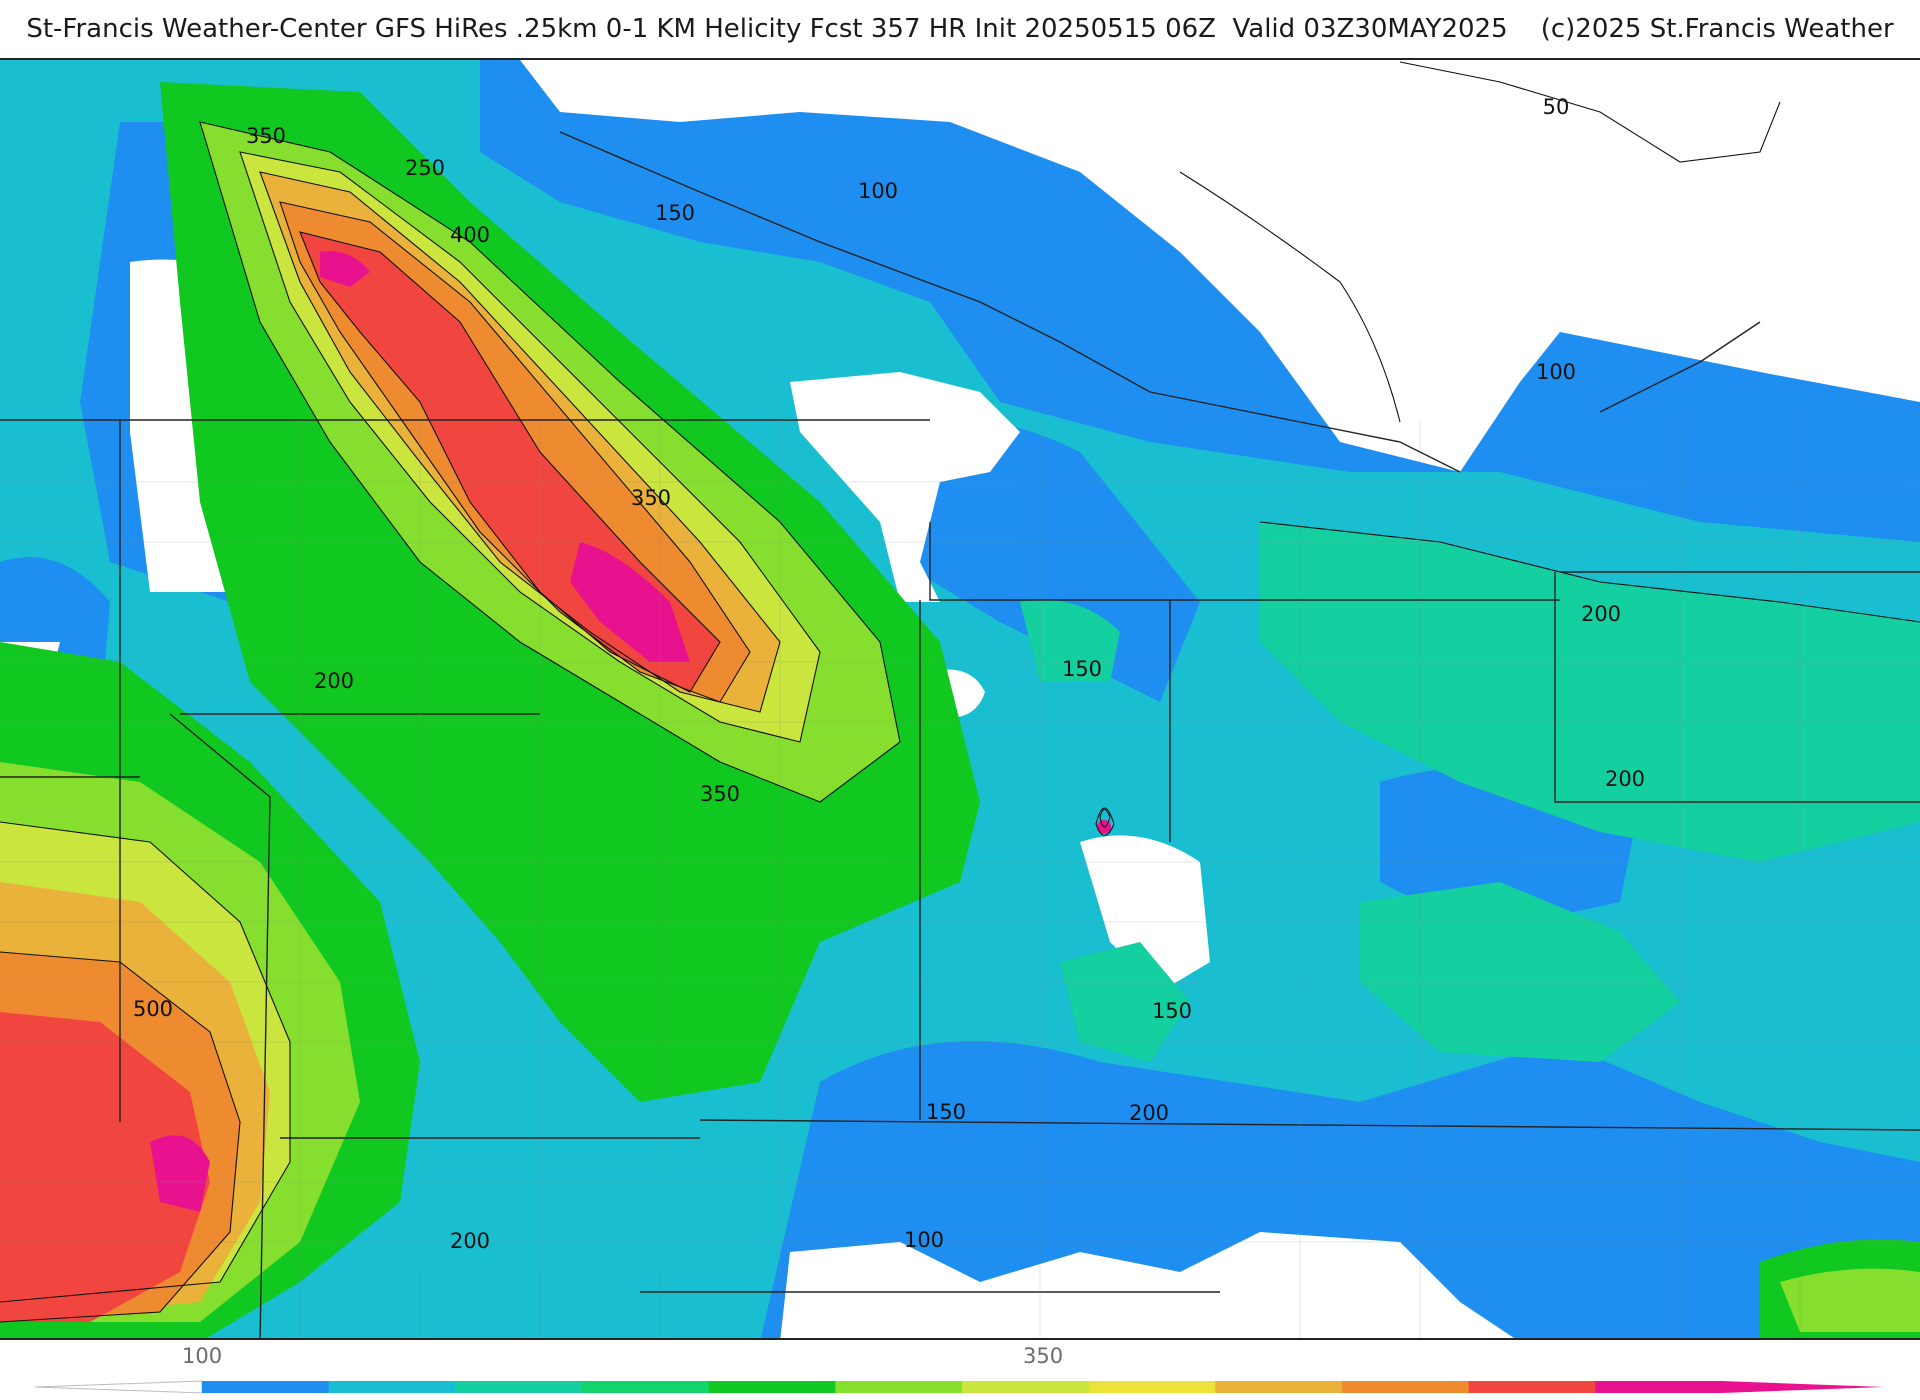 This screenshot has height=1400, width=1920. I want to click on label-250-nw: 250, so click(425, 168).